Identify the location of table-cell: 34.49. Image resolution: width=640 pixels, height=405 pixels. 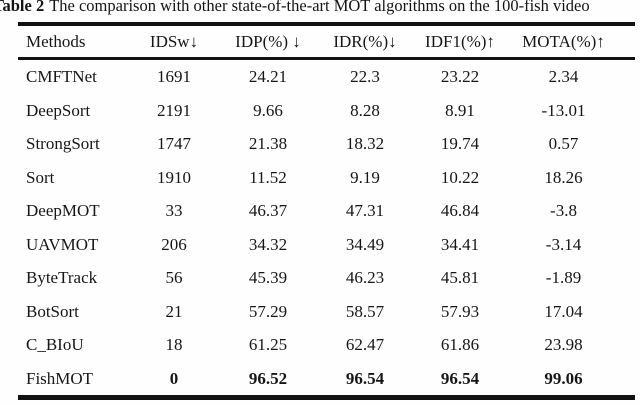
(365, 244).